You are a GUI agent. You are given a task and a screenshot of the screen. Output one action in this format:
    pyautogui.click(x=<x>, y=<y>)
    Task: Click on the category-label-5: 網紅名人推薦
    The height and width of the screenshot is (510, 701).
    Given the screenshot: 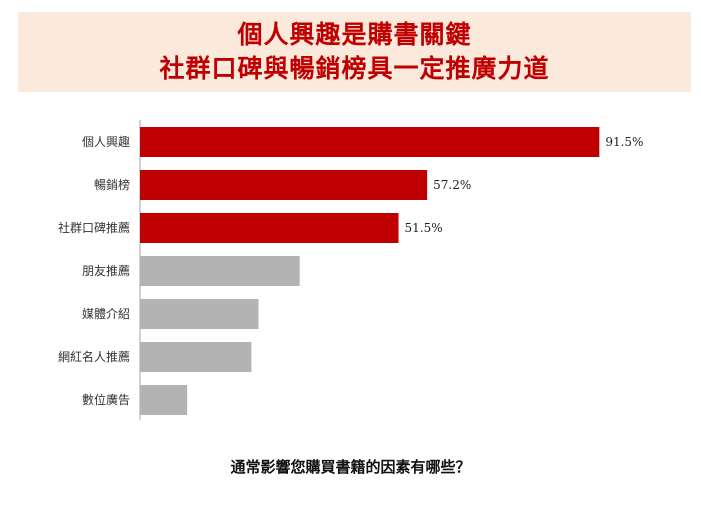 What is the action you would take?
    pyautogui.click(x=94, y=356)
    